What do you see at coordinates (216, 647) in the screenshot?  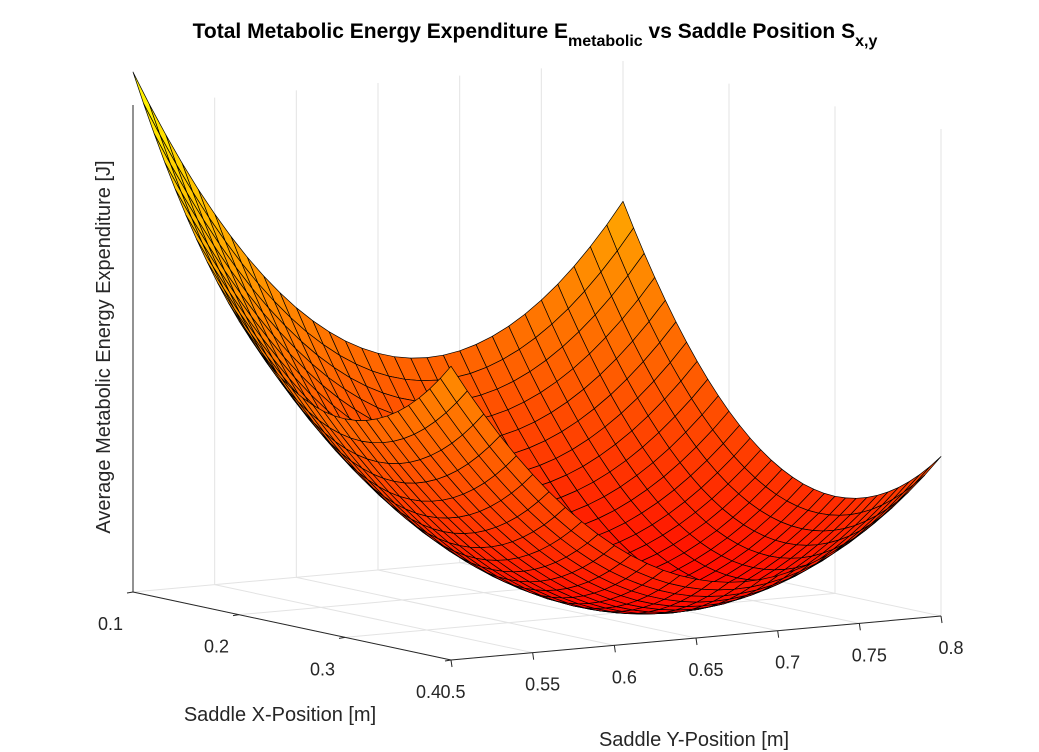 I see `x-tick-label: 0.2` at bounding box center [216, 647].